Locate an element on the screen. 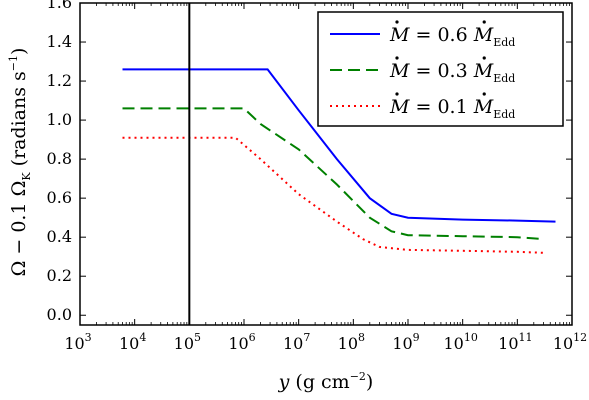 The height and width of the screenshot is (400, 589). x-tick-label: 10¹¹ is located at coordinates (515, 342).